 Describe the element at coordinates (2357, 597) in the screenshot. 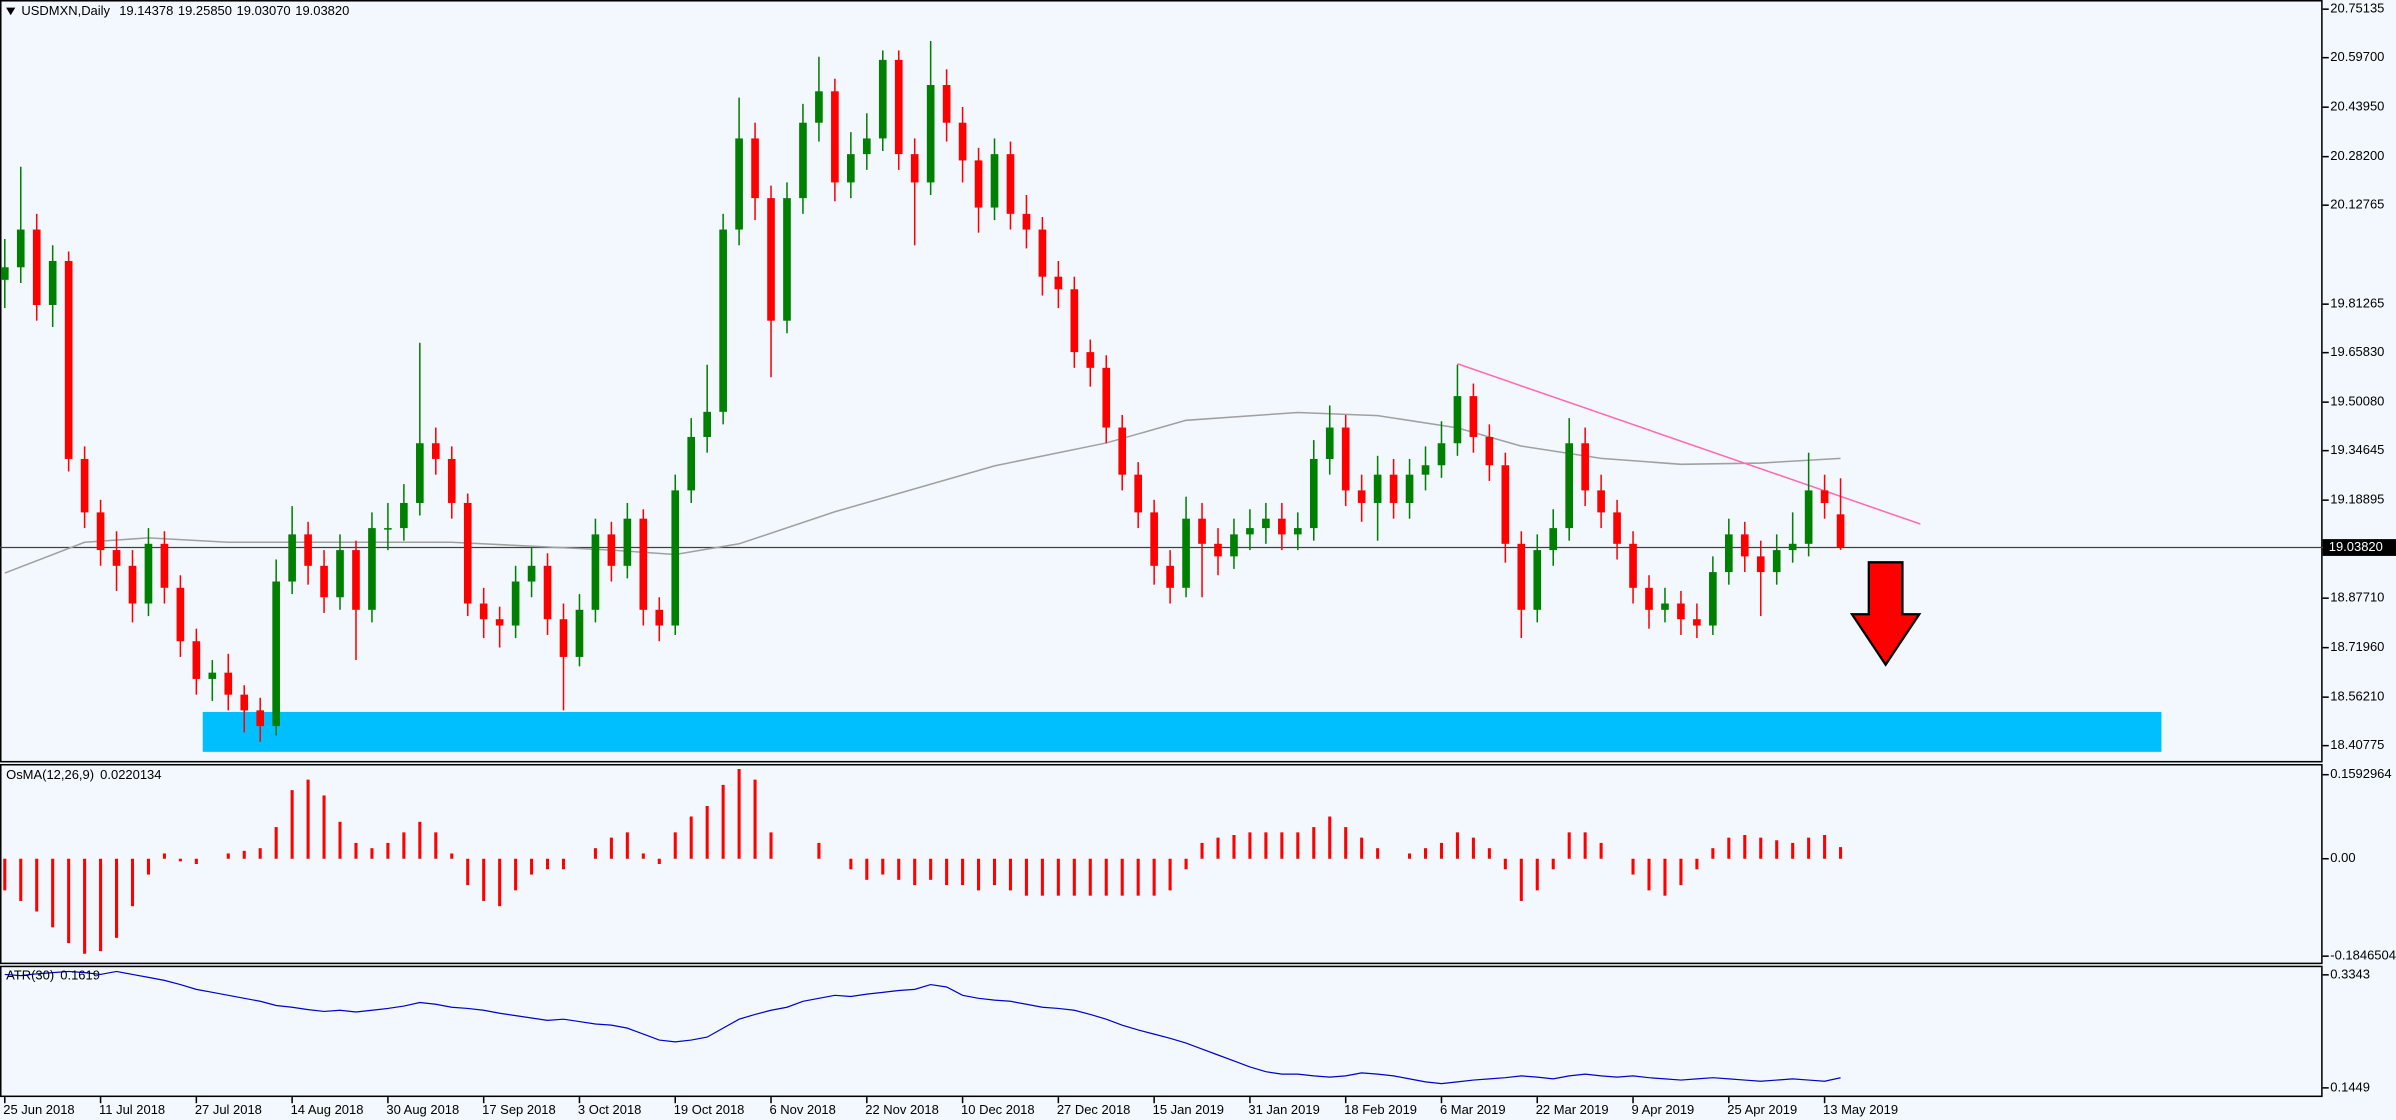

I see `y-tick-label: 18.87710` at that location.